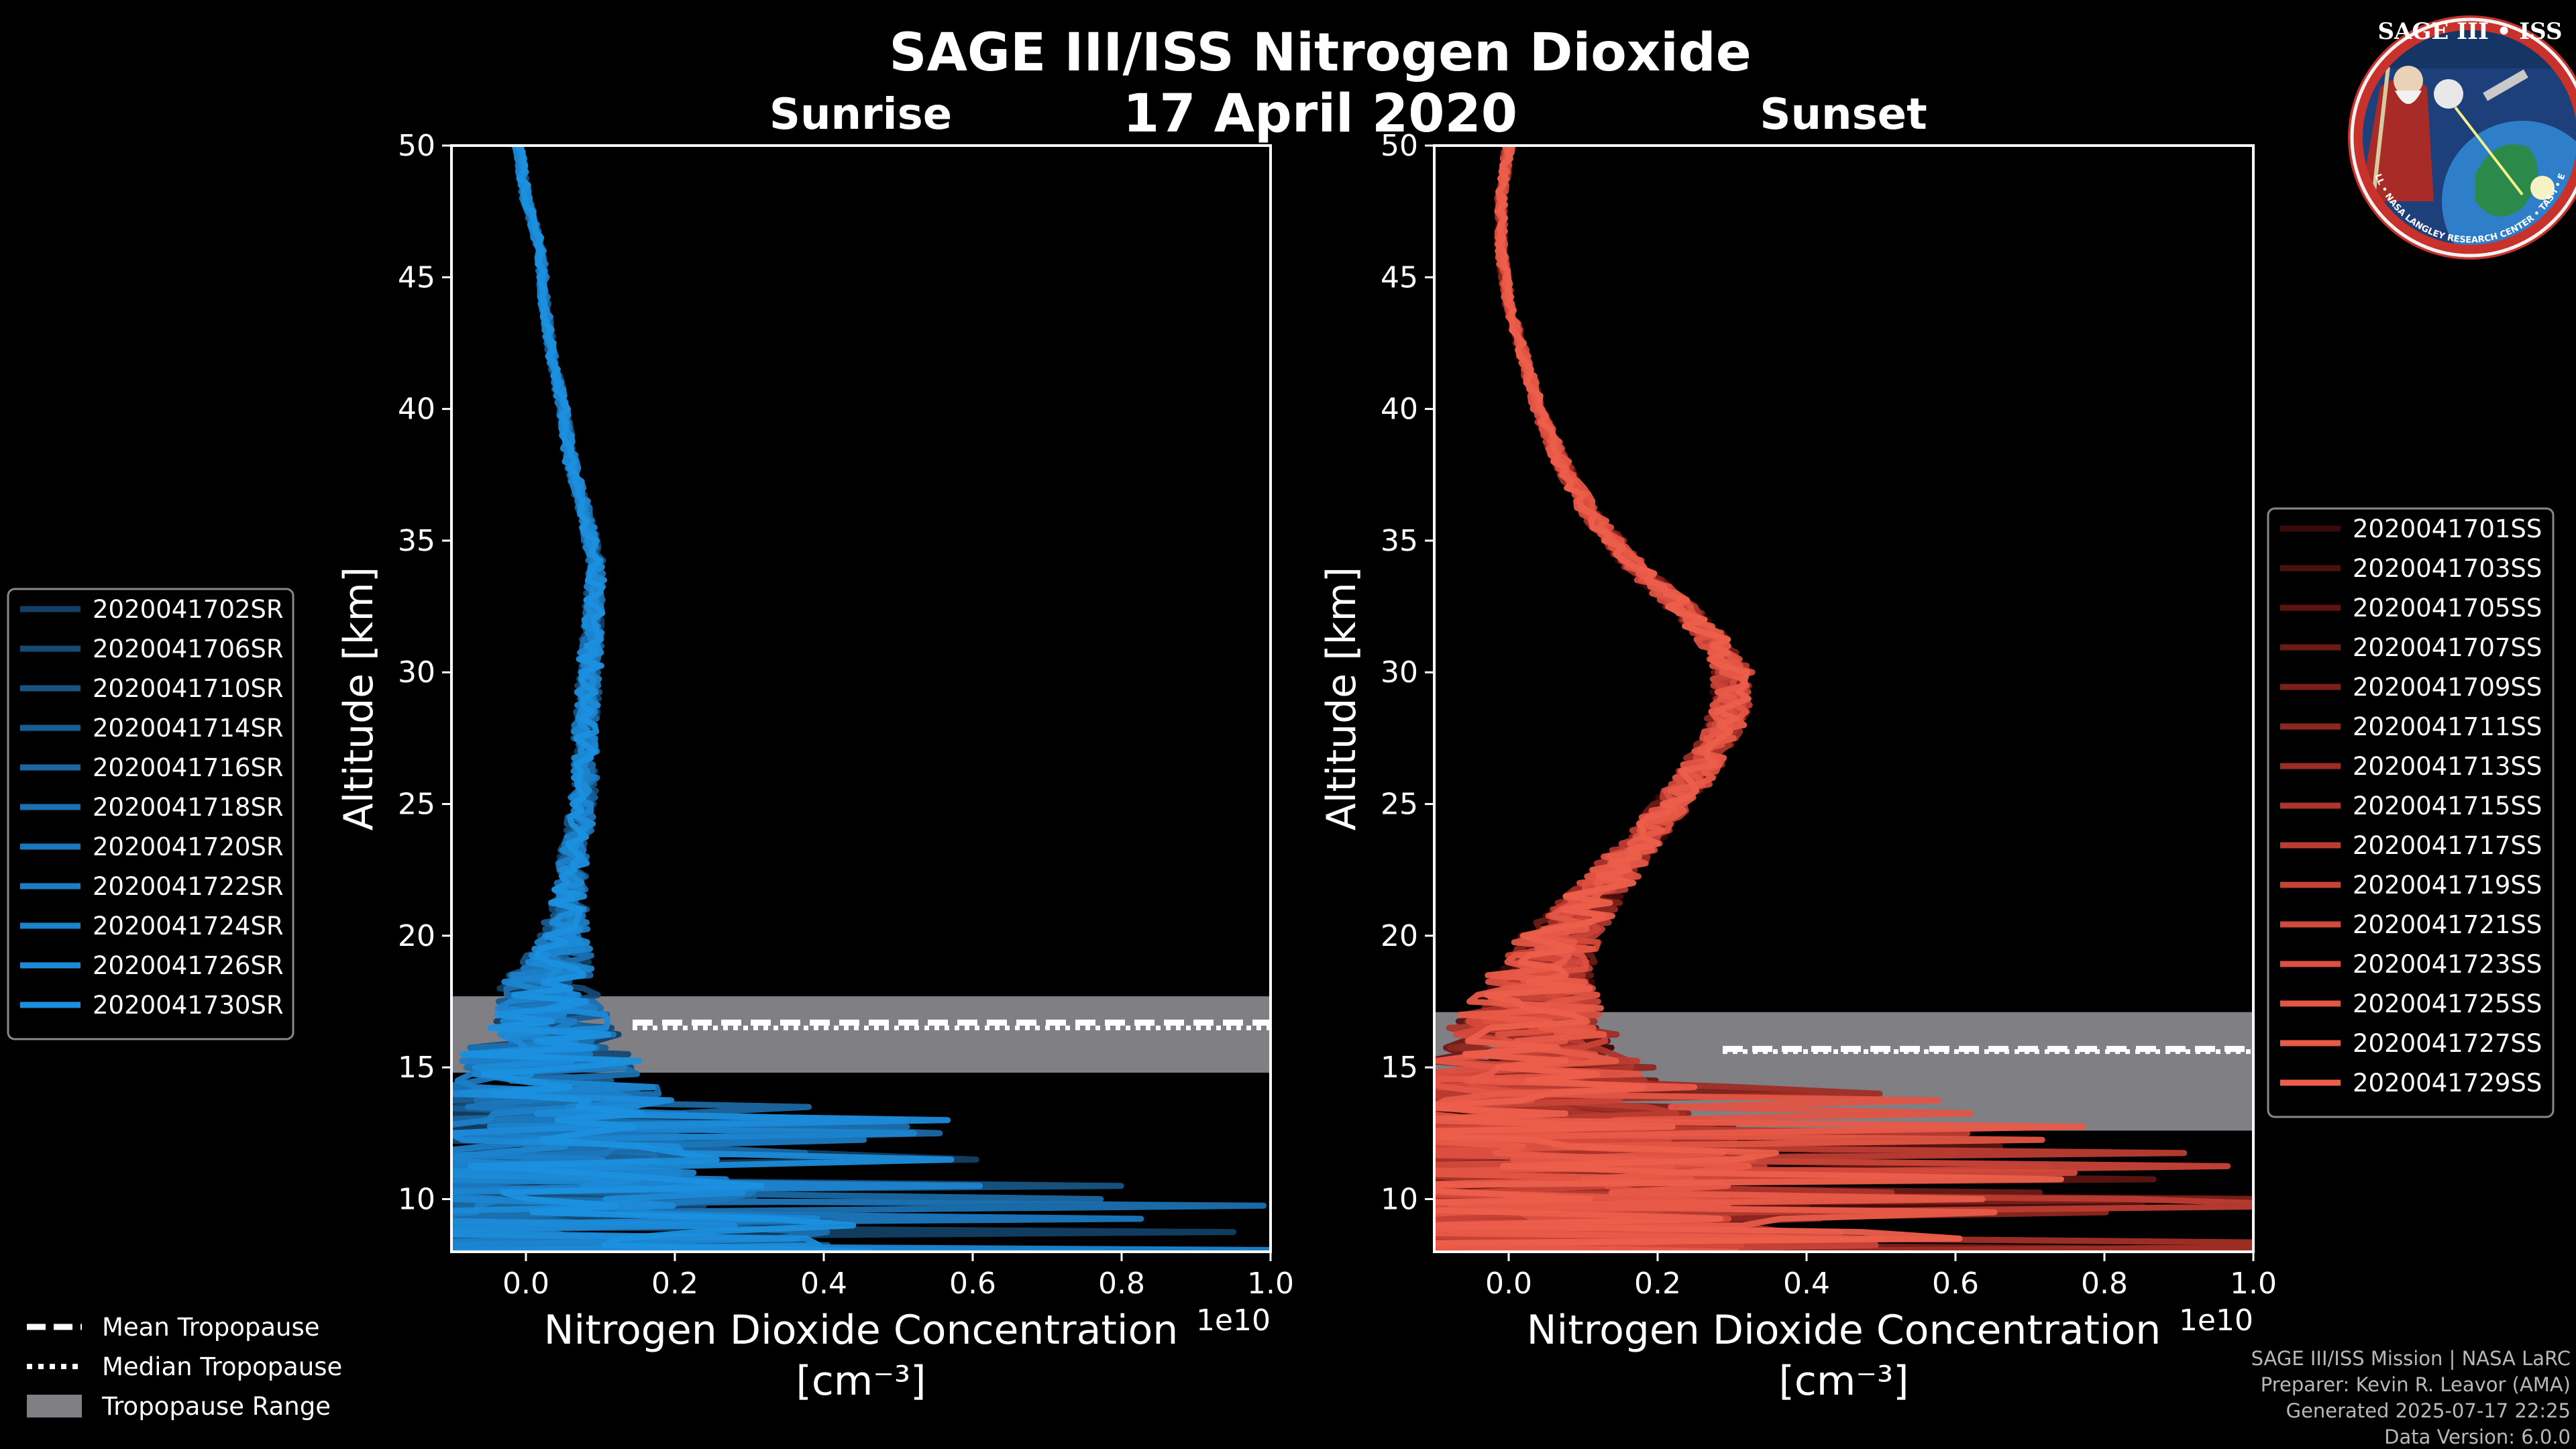 This screenshot has height=1449, width=2576. Describe the element at coordinates (54, 1406) in the screenshot. I see `tropopause-range-swatch` at that location.